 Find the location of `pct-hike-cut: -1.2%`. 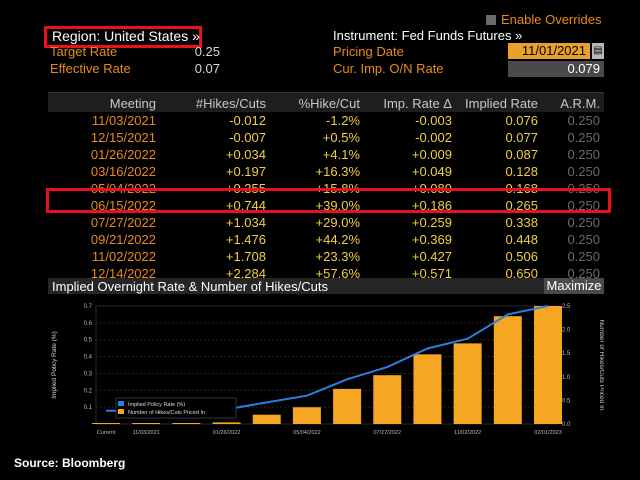

pct-hike-cut: -1.2% is located at coordinates (343, 120).